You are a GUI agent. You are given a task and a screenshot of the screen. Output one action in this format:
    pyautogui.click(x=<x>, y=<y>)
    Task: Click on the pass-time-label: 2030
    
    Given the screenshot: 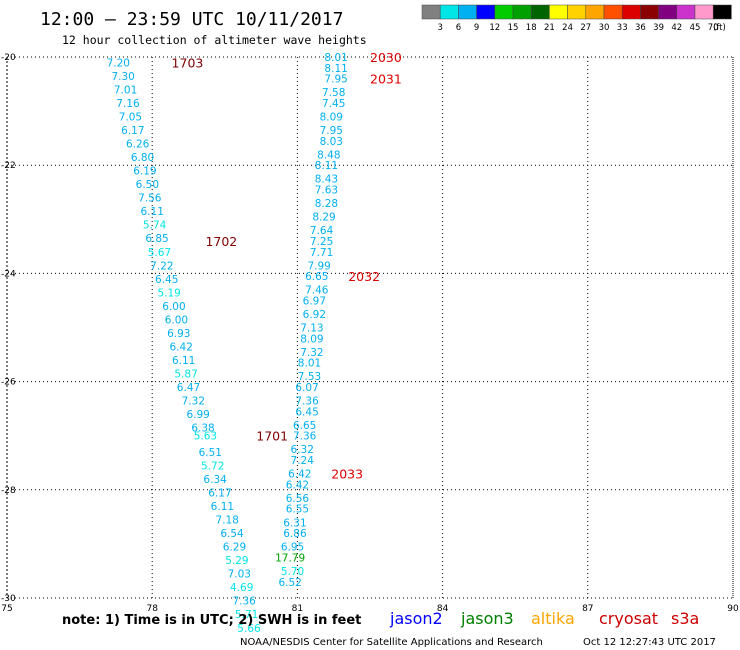 What is the action you would take?
    pyautogui.click(x=386, y=57)
    